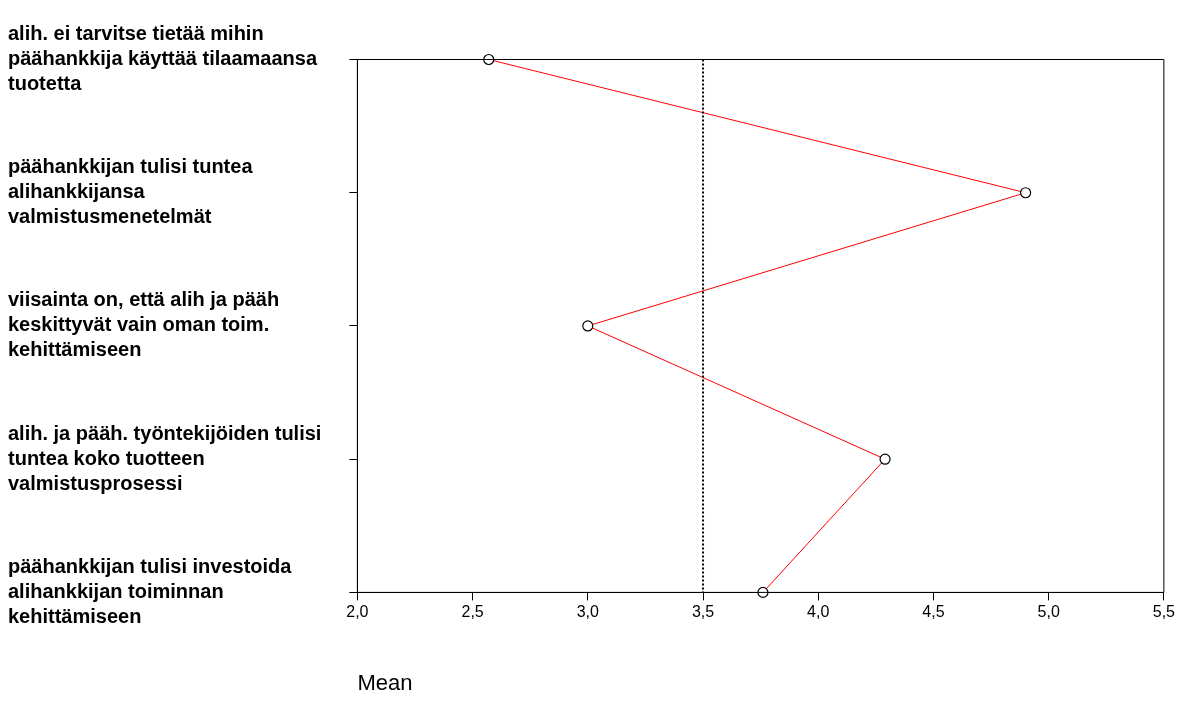 Image resolution: width=1186 pixels, height=709 pixels. Describe the element at coordinates (1048, 612) in the screenshot. I see `x-tick-label: 5,0` at that location.